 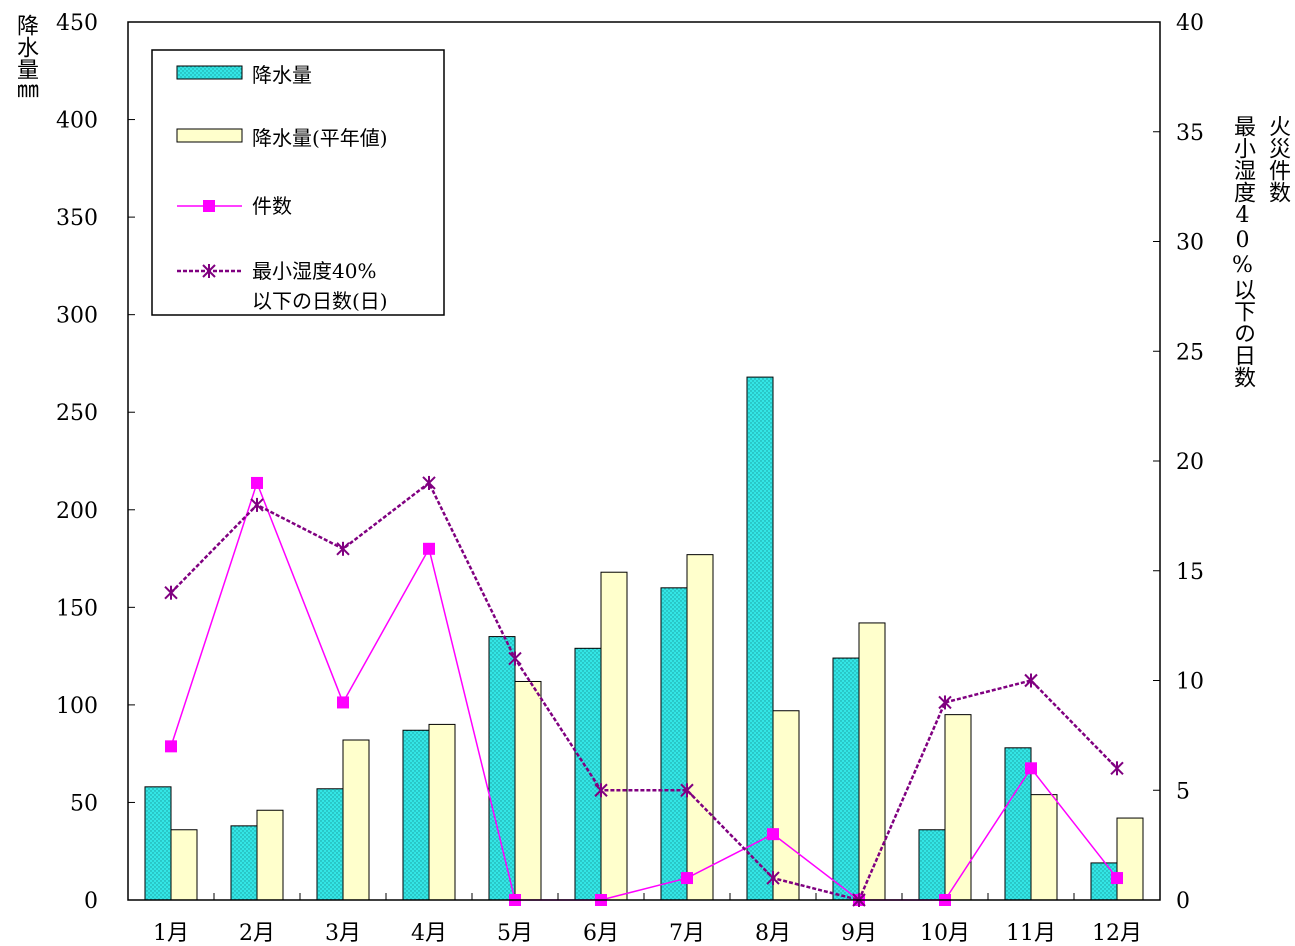 What do you see at coordinates (77, 413) in the screenshot?
I see `left-tick-label: 250` at bounding box center [77, 413].